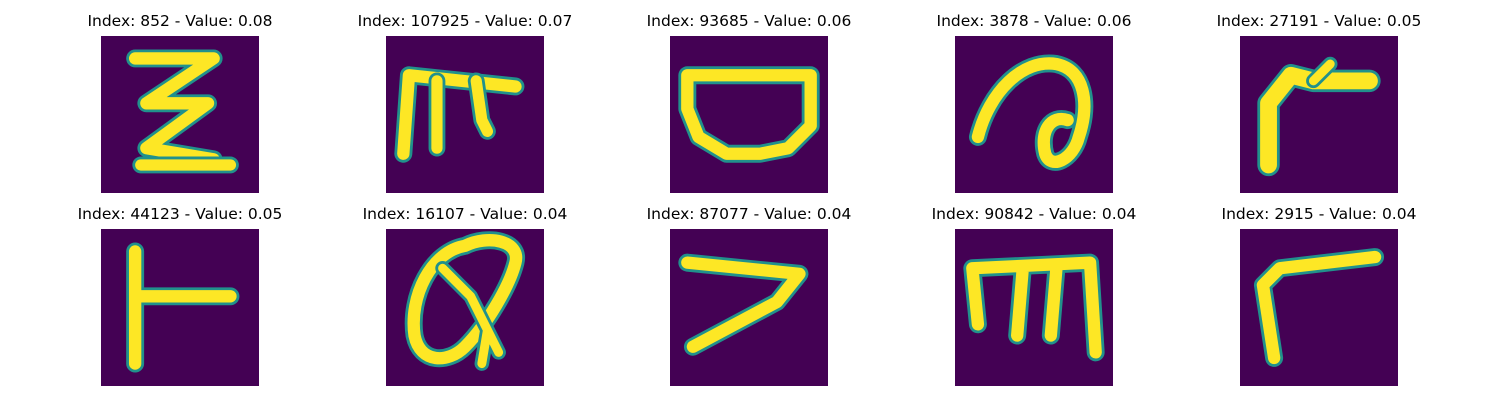  I want to click on panel-title: Index: 87077 - Value: 0.04, so click(749, 214).